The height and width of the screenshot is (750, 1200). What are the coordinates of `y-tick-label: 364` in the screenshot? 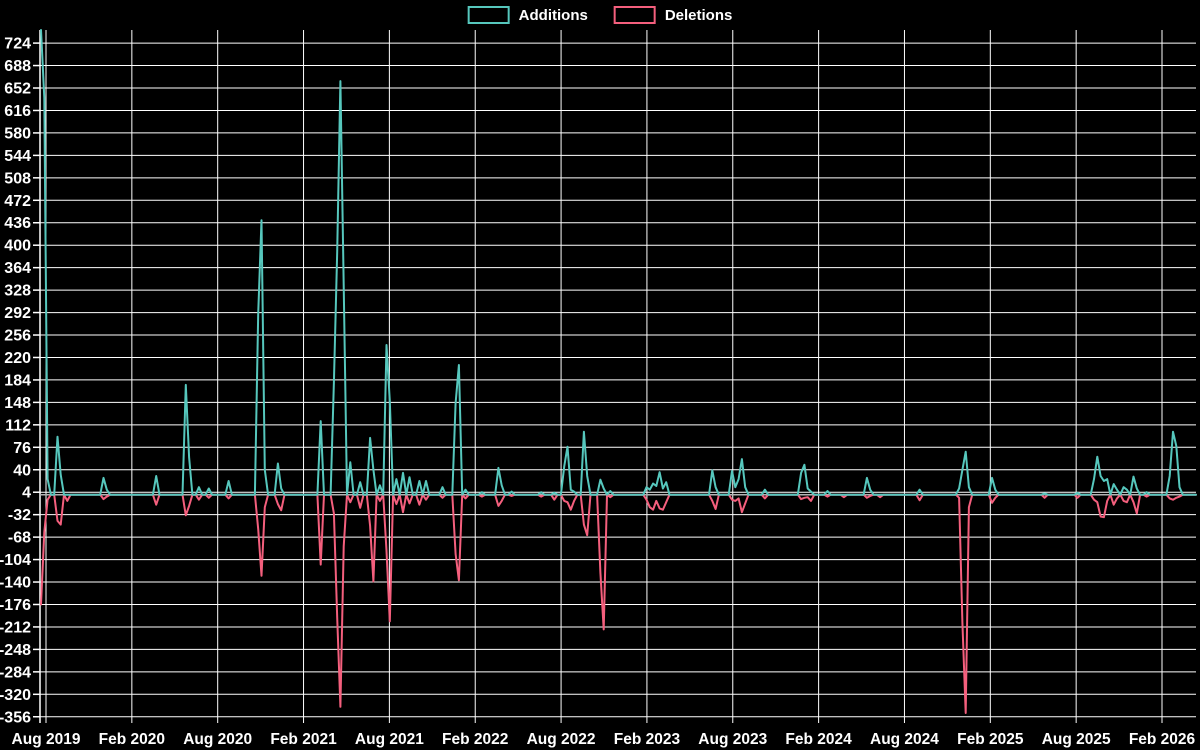 It's located at (17, 268).